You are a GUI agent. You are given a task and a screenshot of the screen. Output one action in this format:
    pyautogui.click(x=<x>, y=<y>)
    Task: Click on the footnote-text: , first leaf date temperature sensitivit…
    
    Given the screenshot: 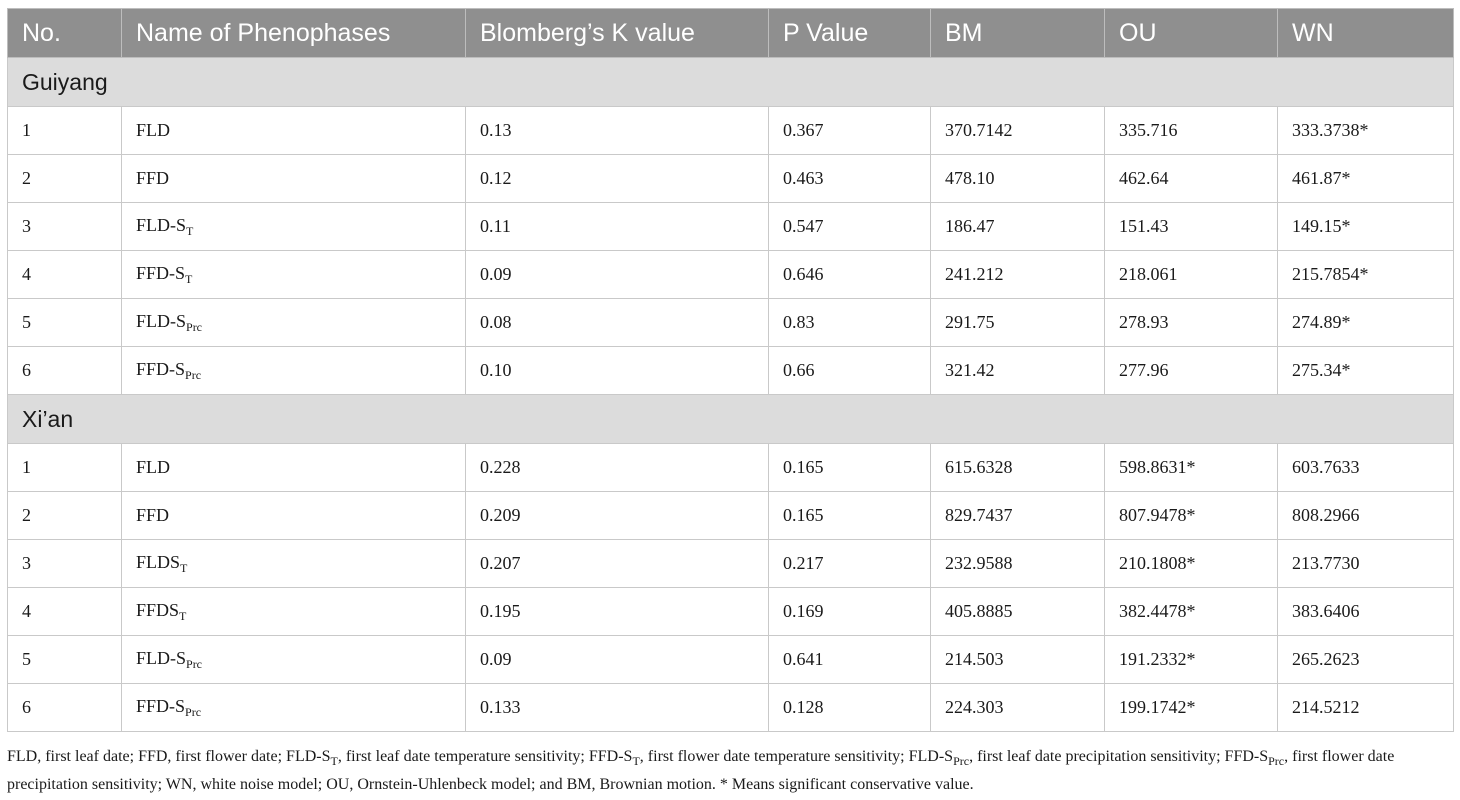 What is the action you would take?
    pyautogui.click(x=485, y=756)
    